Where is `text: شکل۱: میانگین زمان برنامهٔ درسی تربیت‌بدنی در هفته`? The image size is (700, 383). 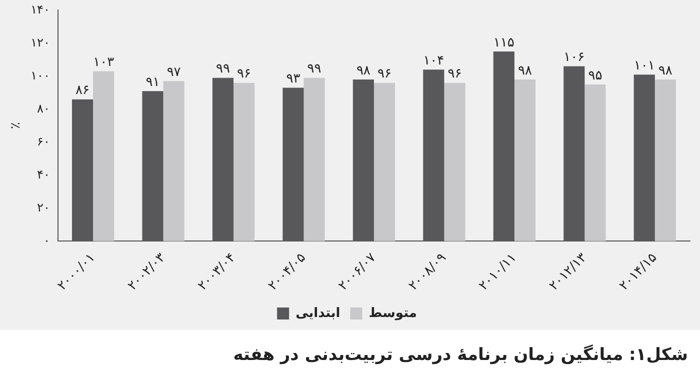 text: شکل۱: میانگین زمان برنامهٔ درسی تربیت‌بدنی در هفته is located at coordinates (460, 355).